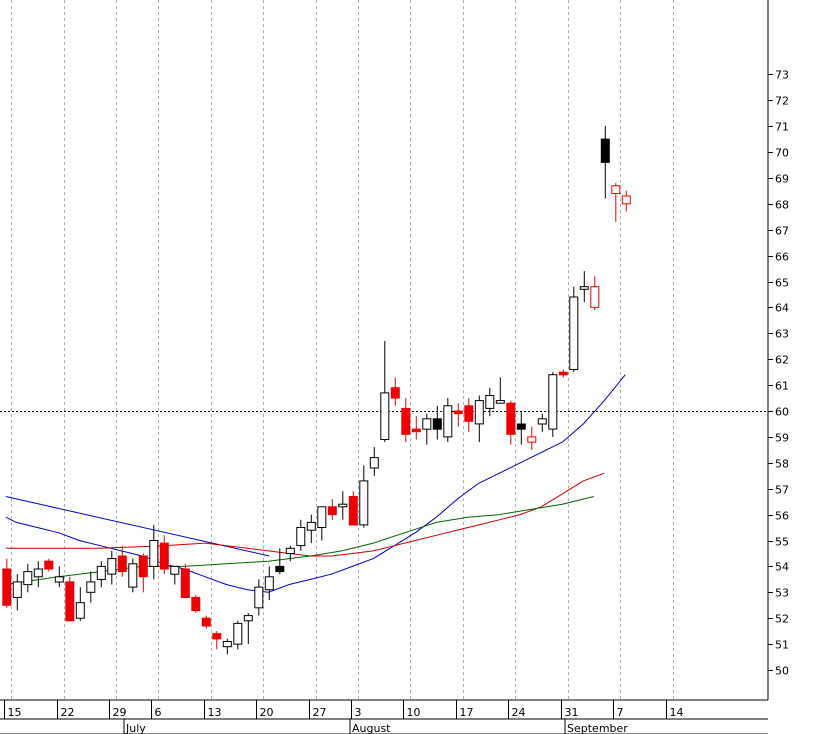 The image size is (819, 734). I want to click on y-tick-label: 72, so click(782, 101).